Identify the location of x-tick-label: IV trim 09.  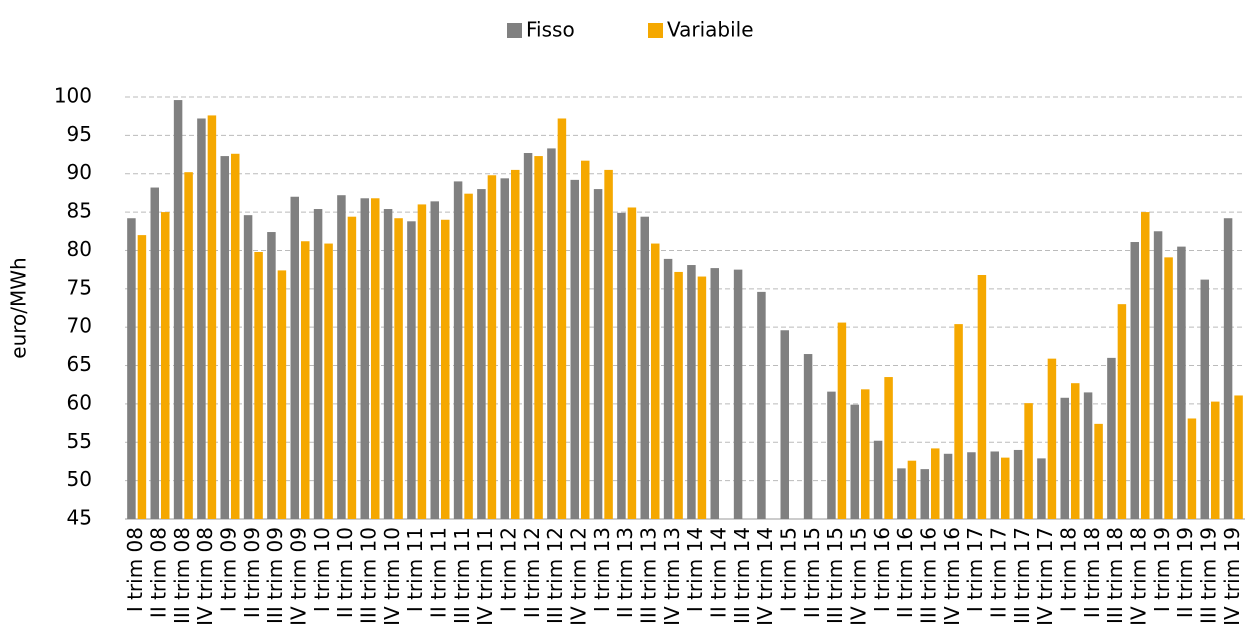
(299, 576).